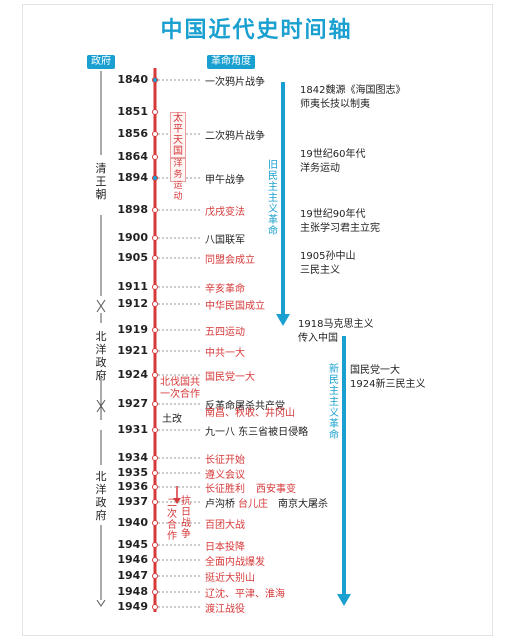 This screenshot has width=513, height=640. What do you see at coordinates (178, 135) in the screenshot?
I see `taiping-label: 太平天国` at bounding box center [178, 135].